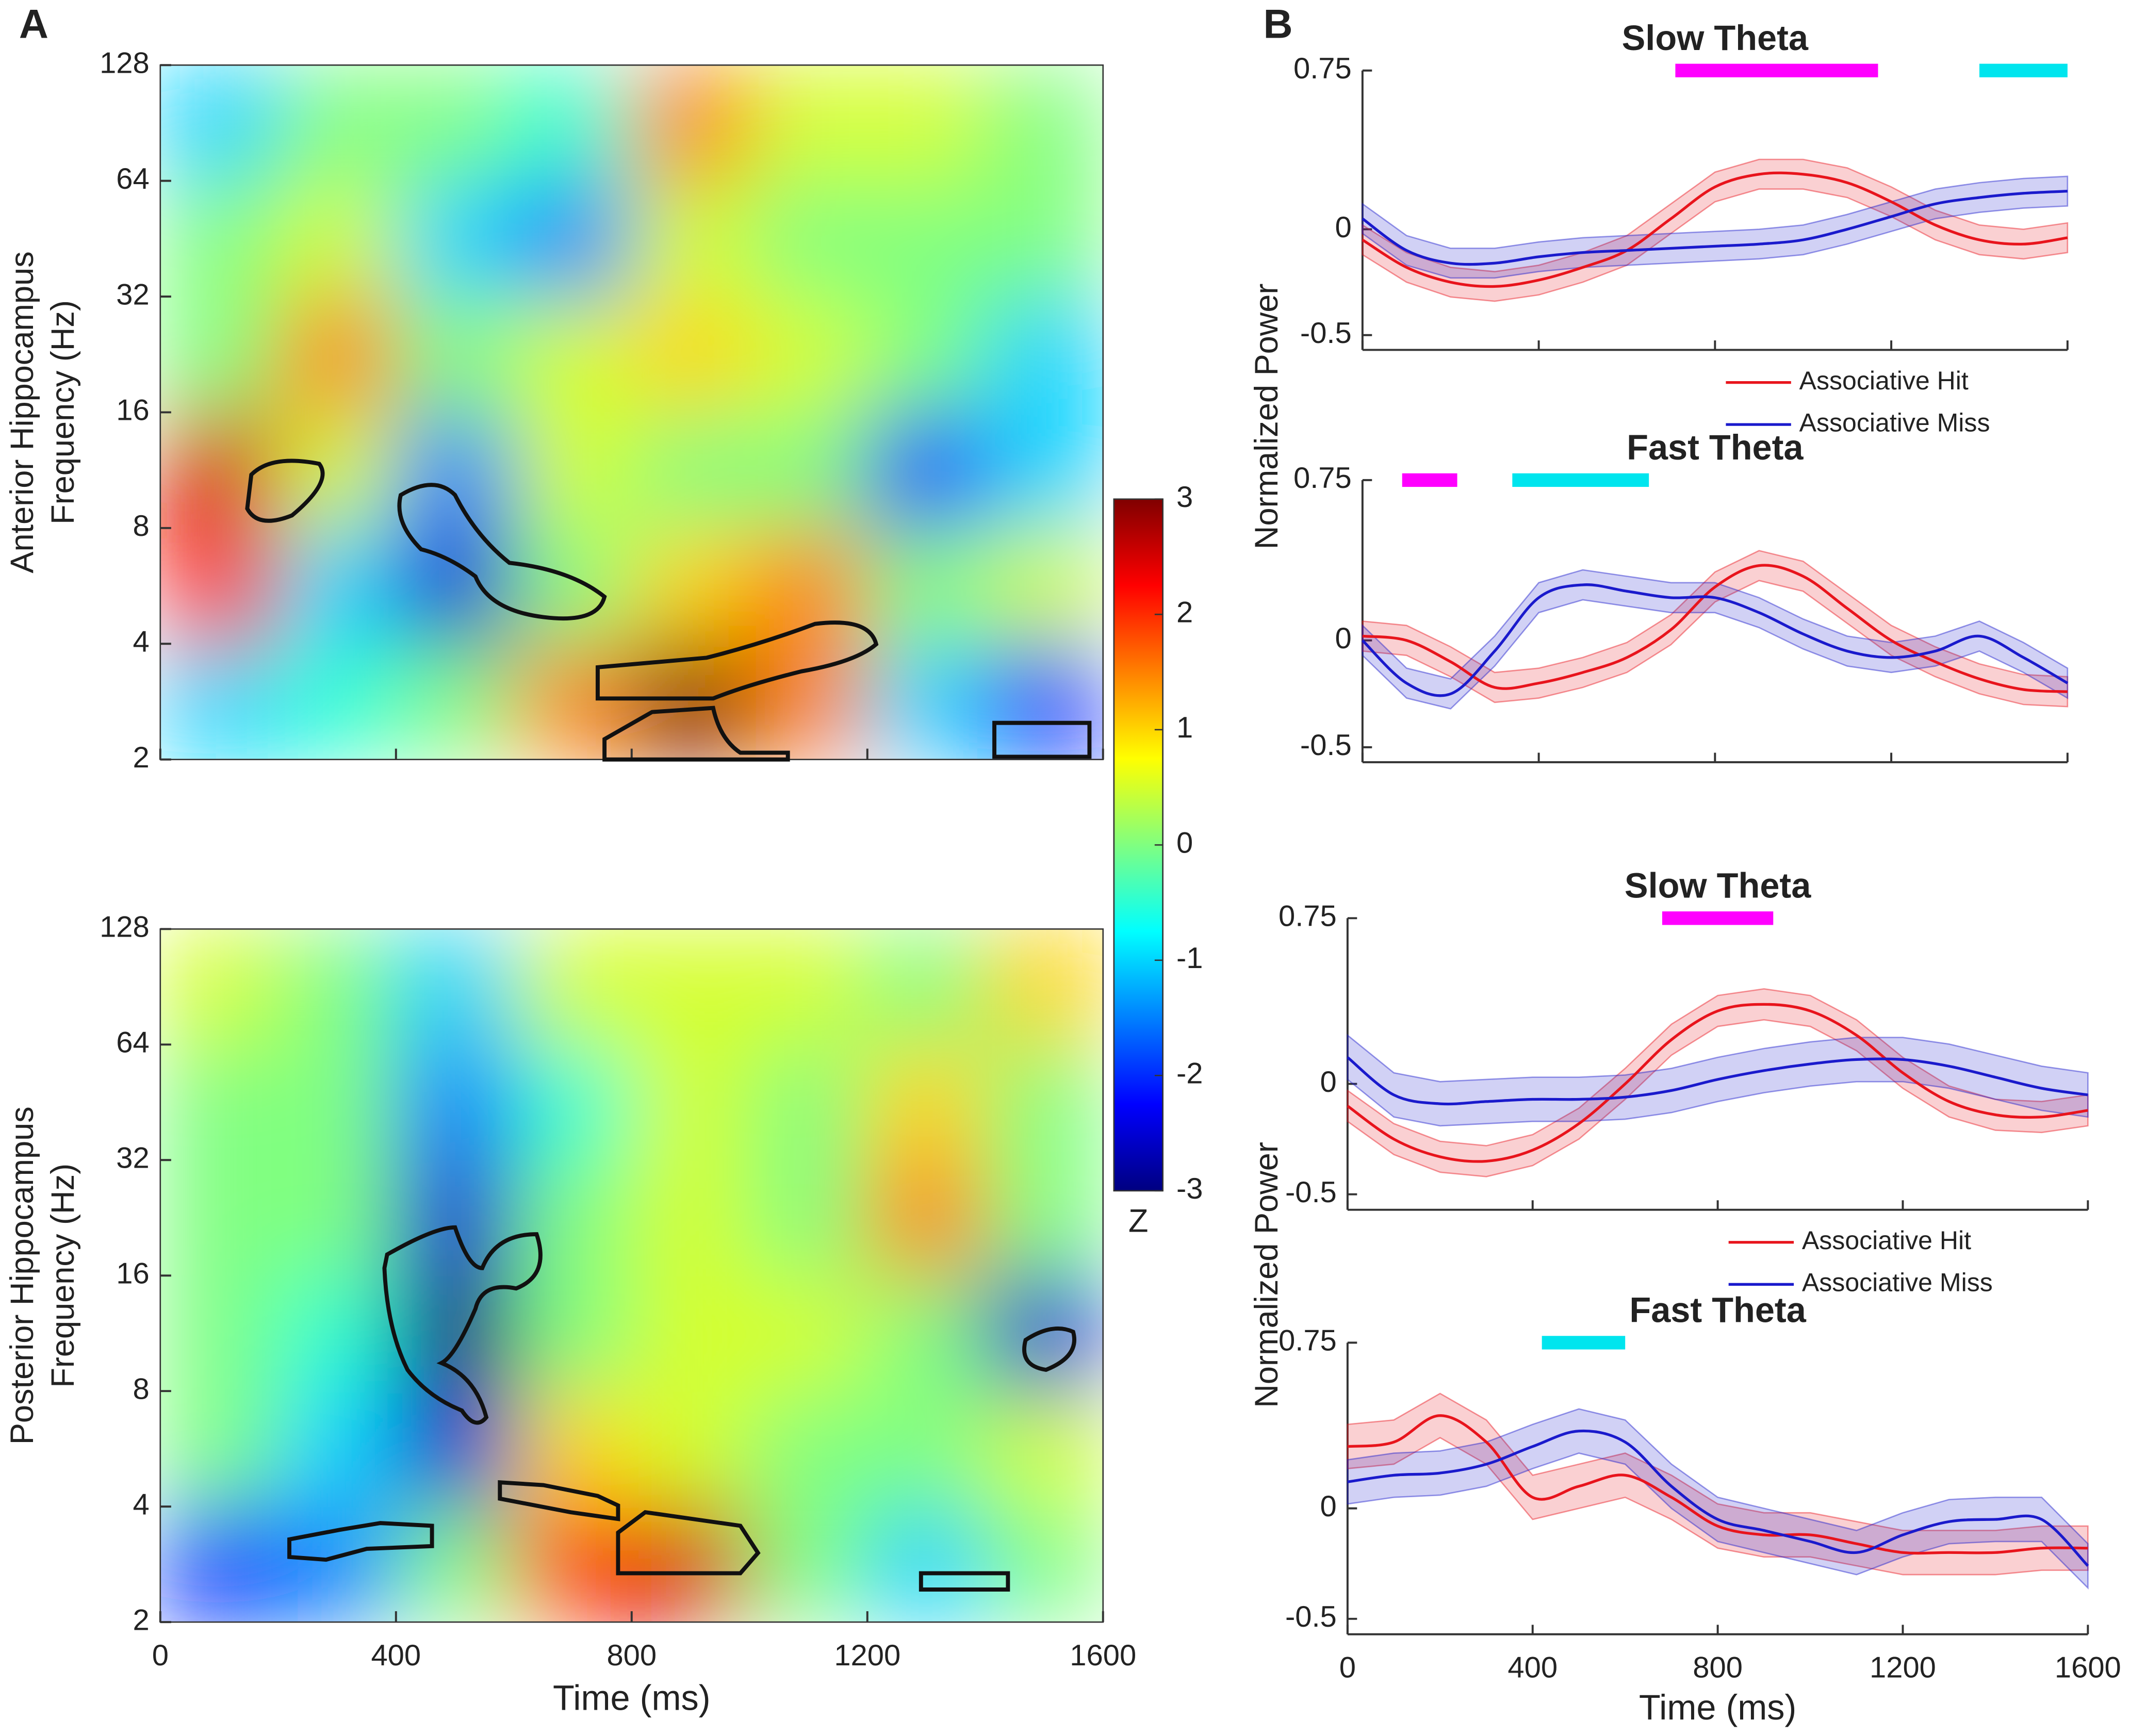  Describe the element at coordinates (1185, 497) in the screenshot. I see `colorbar-tick-label: 3` at that location.